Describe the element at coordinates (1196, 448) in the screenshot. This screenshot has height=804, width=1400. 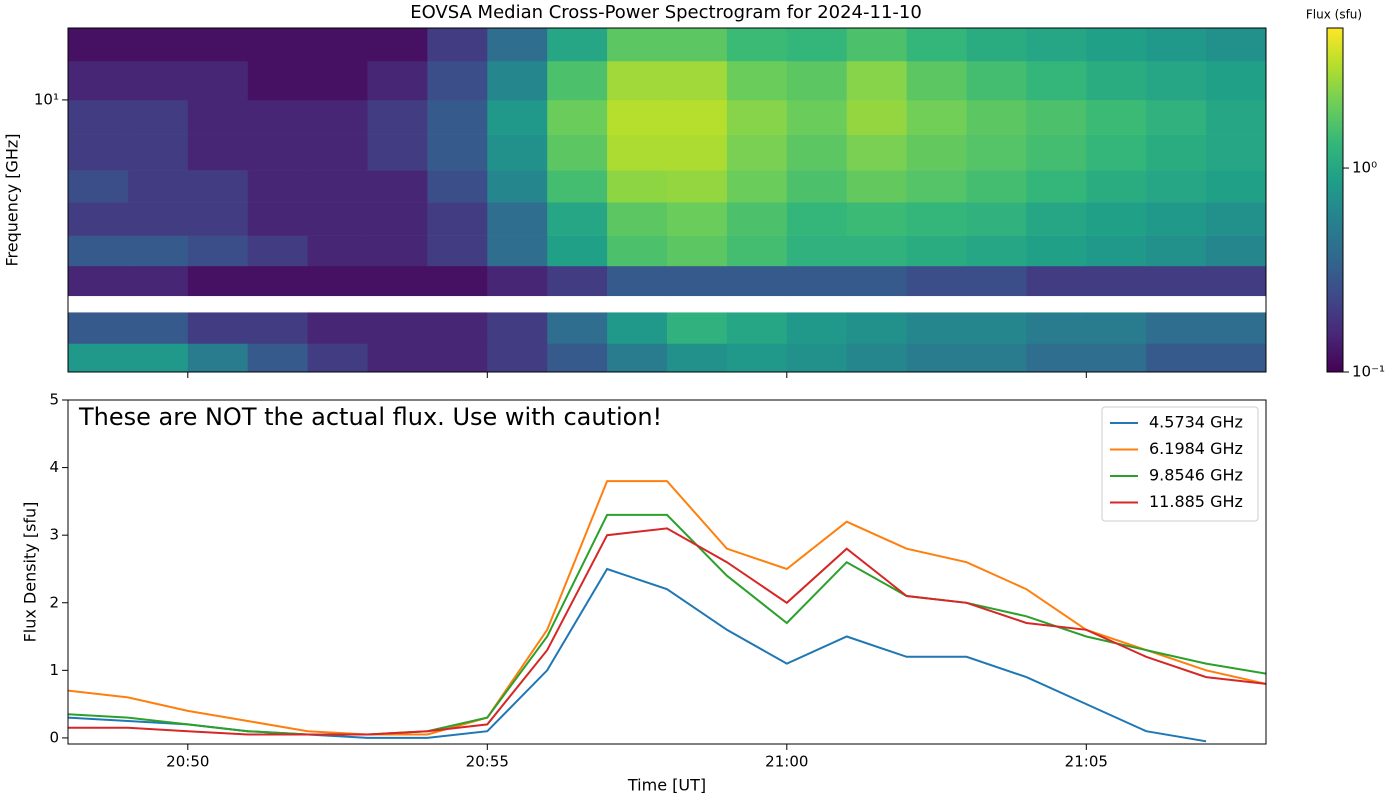
I see `legend-label: 6.1984 GHz` at that location.